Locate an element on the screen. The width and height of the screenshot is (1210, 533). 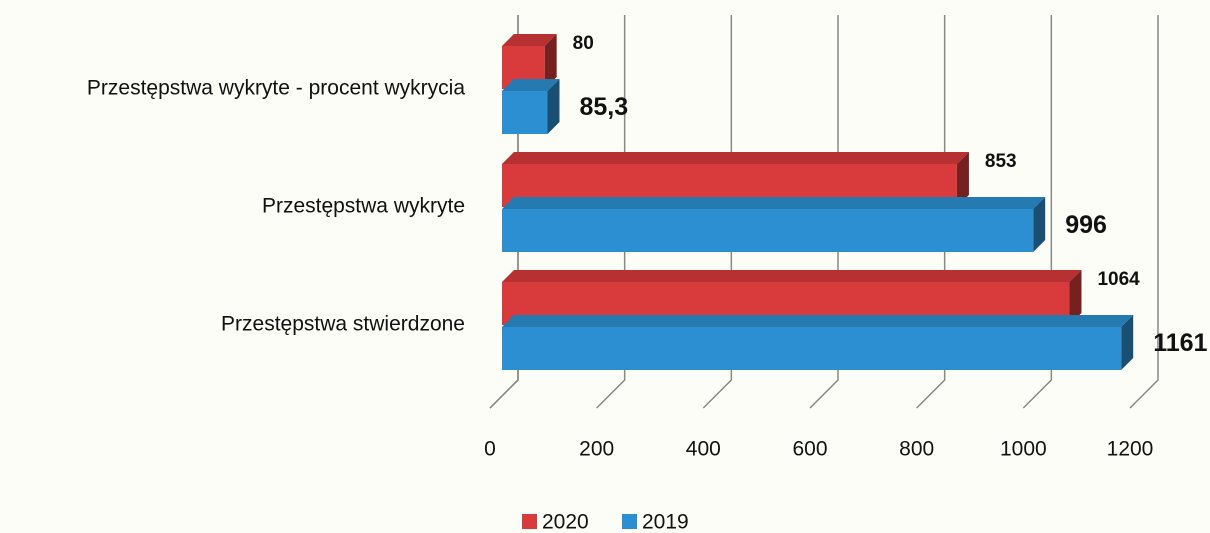
x-tick-label: 1200 is located at coordinates (1130, 449).